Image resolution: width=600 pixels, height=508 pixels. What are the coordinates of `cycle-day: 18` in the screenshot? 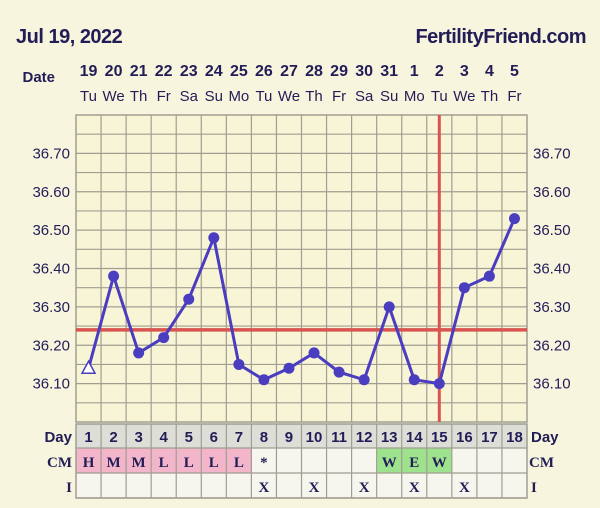 It's located at (514, 437).